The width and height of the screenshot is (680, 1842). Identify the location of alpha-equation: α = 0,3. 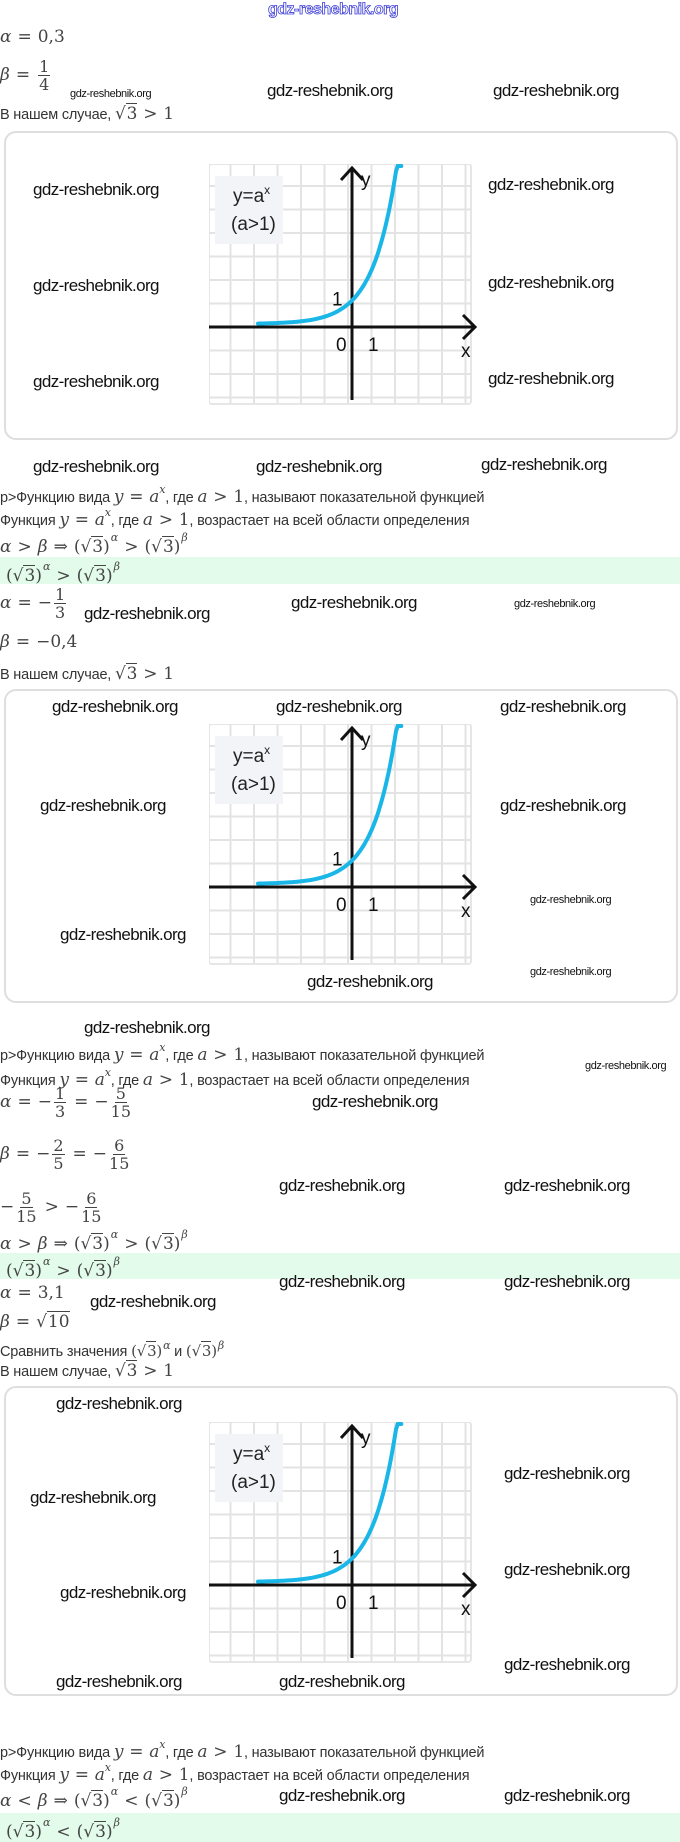
(32, 37).